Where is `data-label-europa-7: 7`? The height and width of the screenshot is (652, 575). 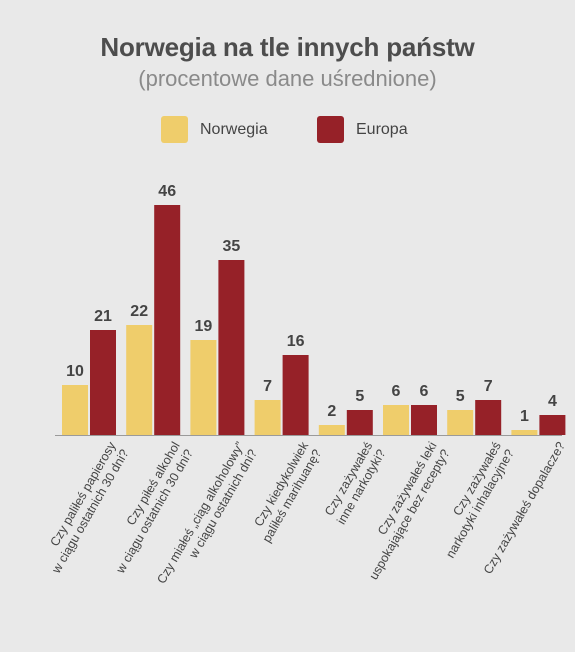 data-label-europa-7: 7 is located at coordinates (488, 386).